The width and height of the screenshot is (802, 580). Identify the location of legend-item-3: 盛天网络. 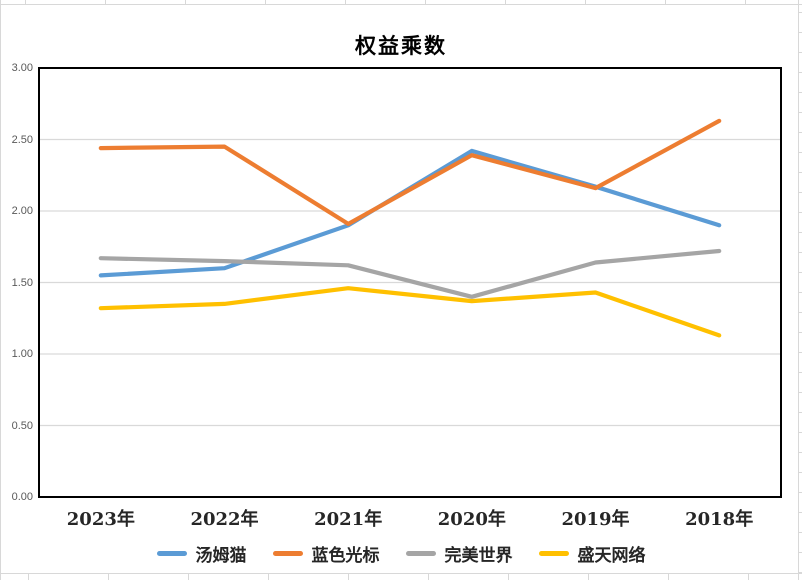
(592, 553).